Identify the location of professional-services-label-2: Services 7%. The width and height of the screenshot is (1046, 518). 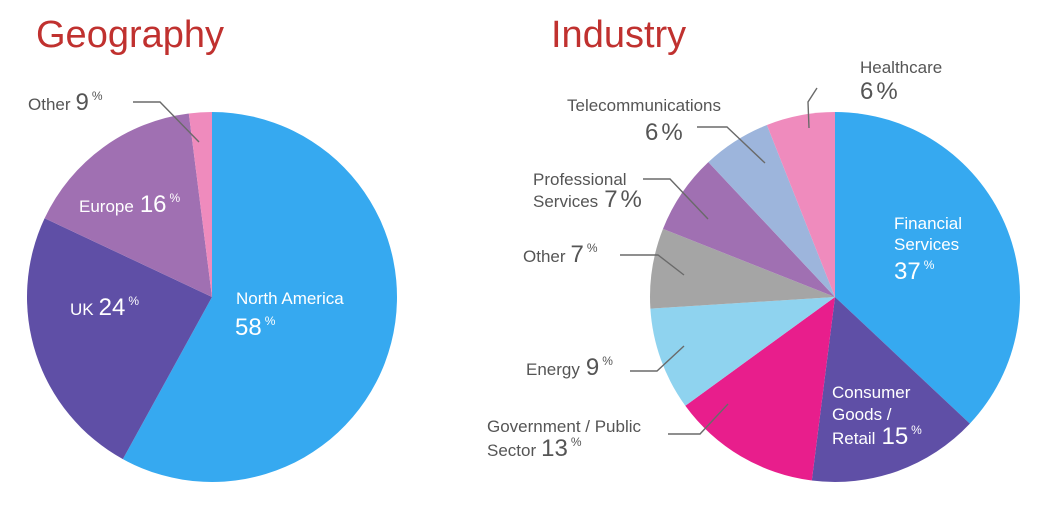
(587, 199).